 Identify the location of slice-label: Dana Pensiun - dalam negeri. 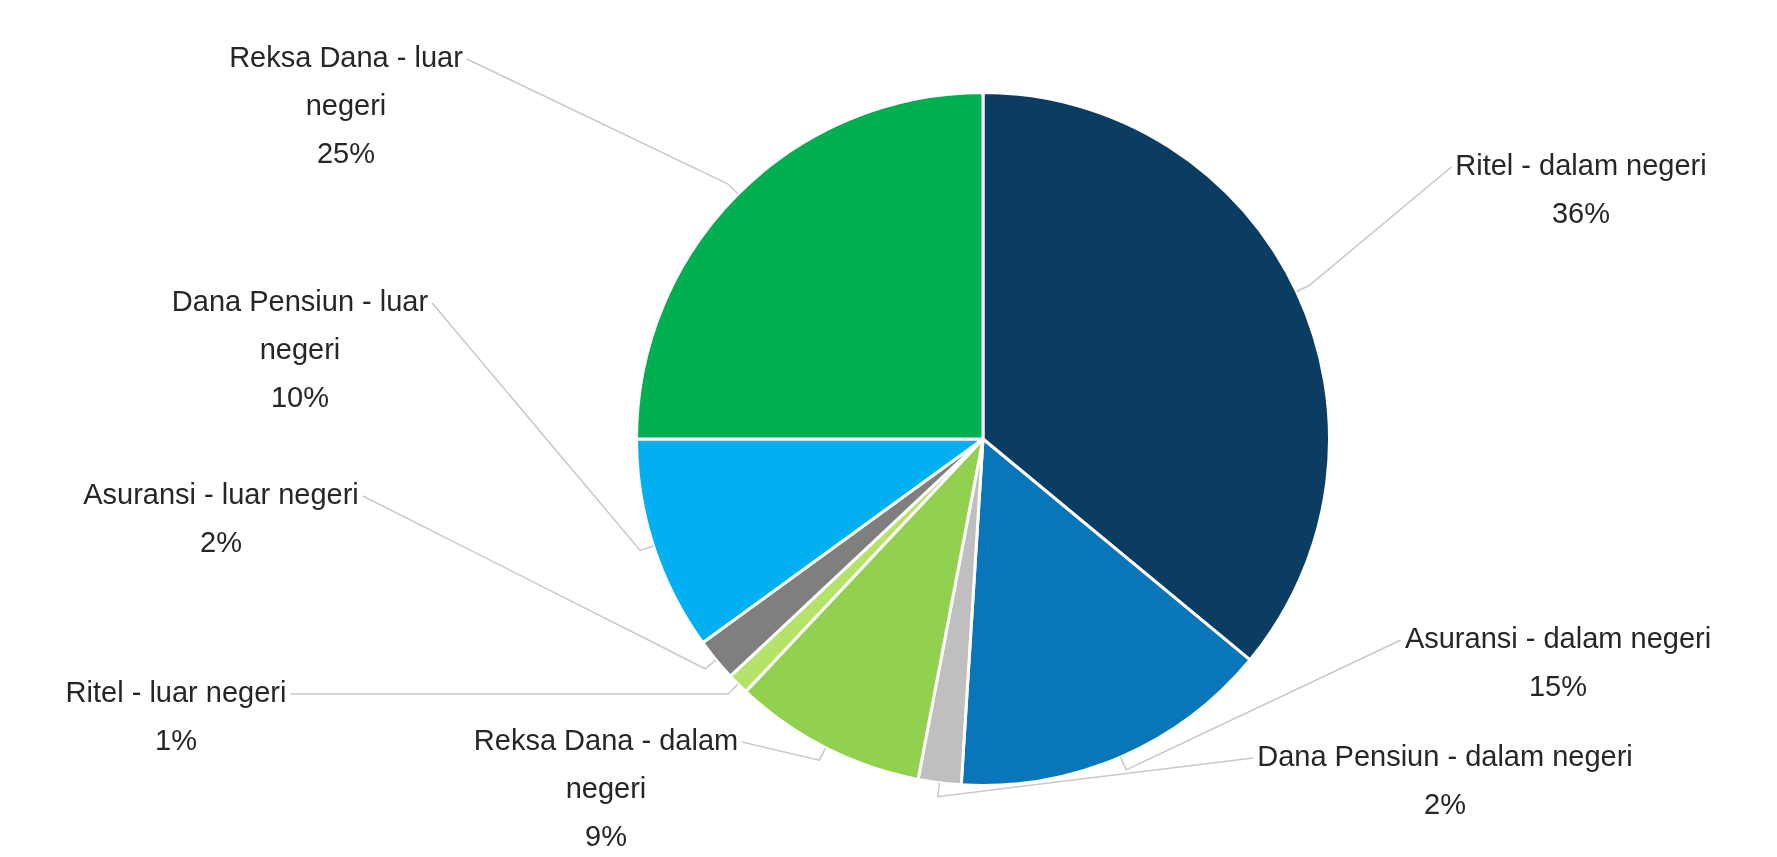
(1445, 756).